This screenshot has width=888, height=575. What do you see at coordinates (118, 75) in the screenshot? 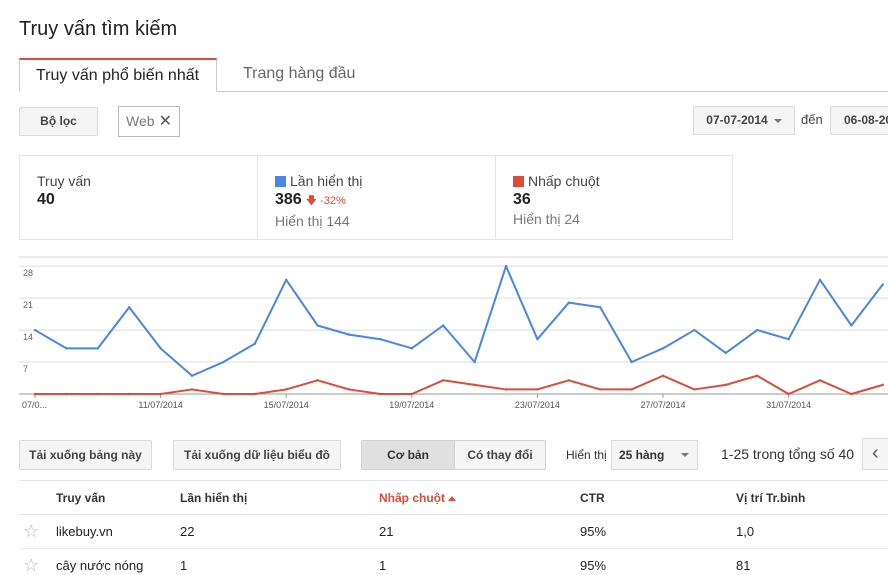
I see `tab-top-queries: Truy vấn phổ biến nhất` at bounding box center [118, 75].